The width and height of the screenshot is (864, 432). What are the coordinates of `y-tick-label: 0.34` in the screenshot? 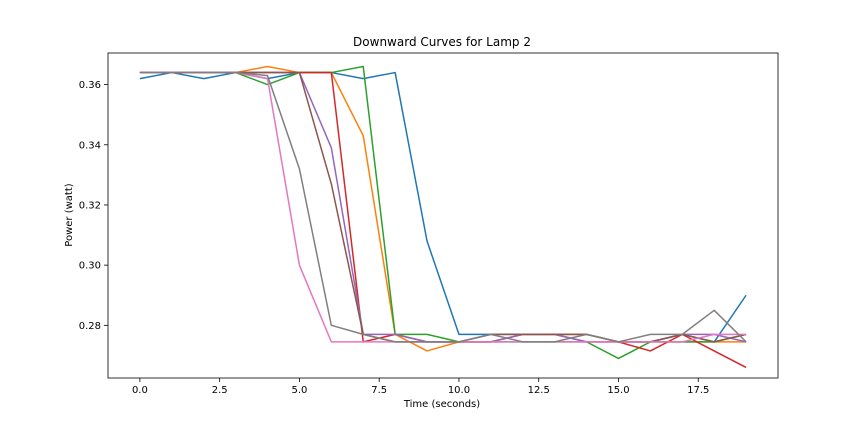 It's located at (90, 145).